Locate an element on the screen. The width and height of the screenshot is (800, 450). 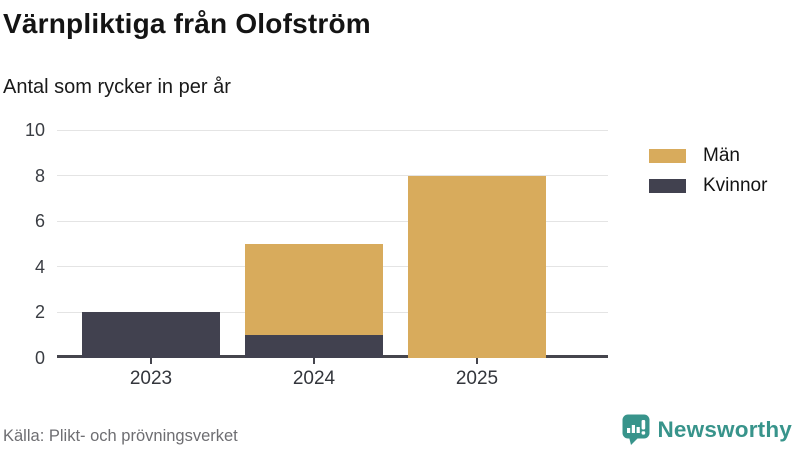
bar-segment-män-2025 is located at coordinates (477, 266).